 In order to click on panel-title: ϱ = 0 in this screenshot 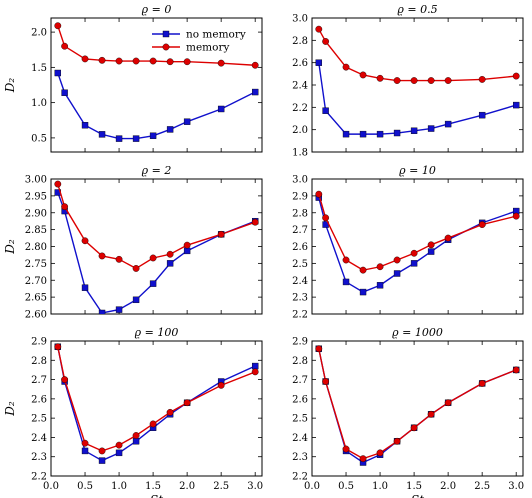, I will do `click(157, 9)`.